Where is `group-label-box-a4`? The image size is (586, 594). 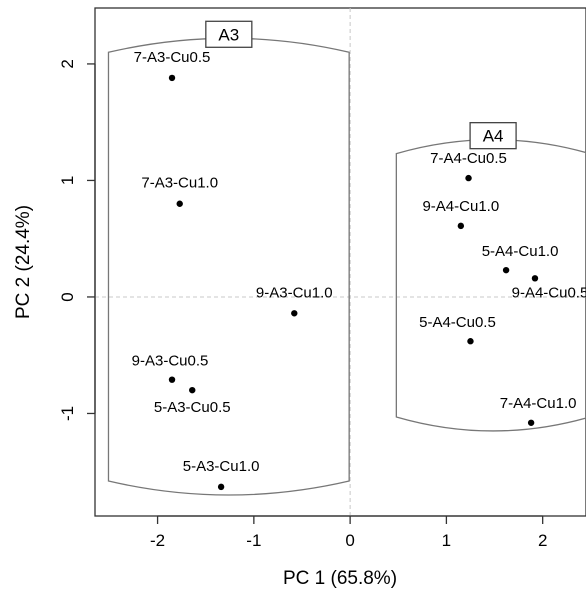 group-label-box-a4 is located at coordinates (493, 136).